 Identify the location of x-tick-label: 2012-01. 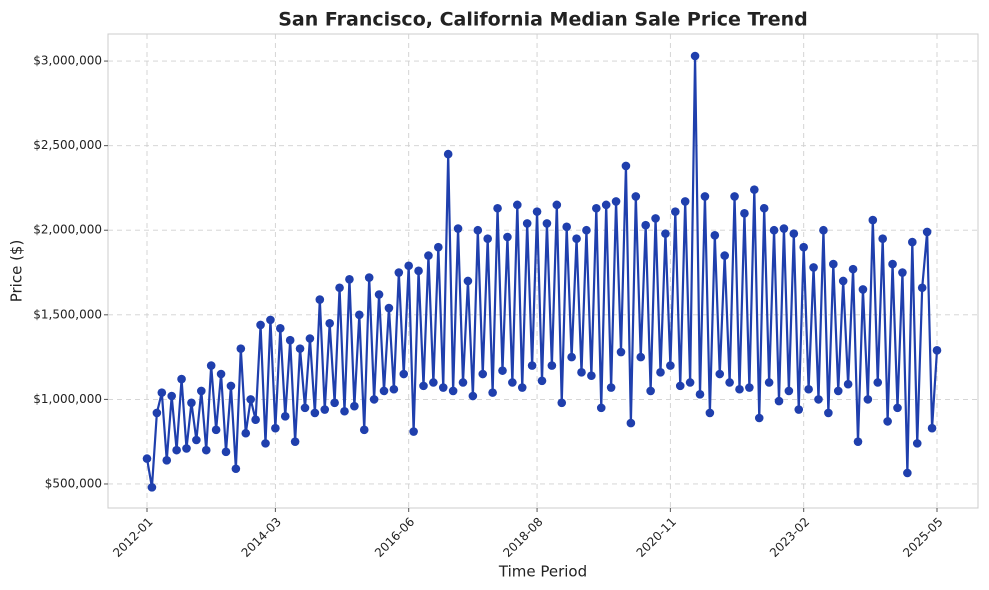
(132, 537).